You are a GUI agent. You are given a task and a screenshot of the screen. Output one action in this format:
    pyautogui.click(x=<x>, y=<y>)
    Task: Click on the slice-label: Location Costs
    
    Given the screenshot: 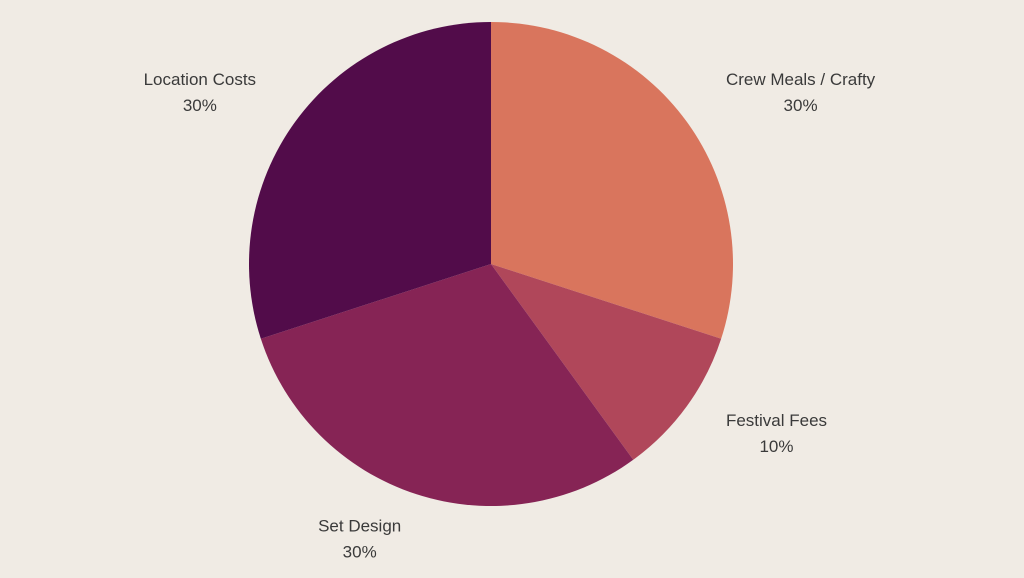 What is the action you would take?
    pyautogui.click(x=200, y=79)
    